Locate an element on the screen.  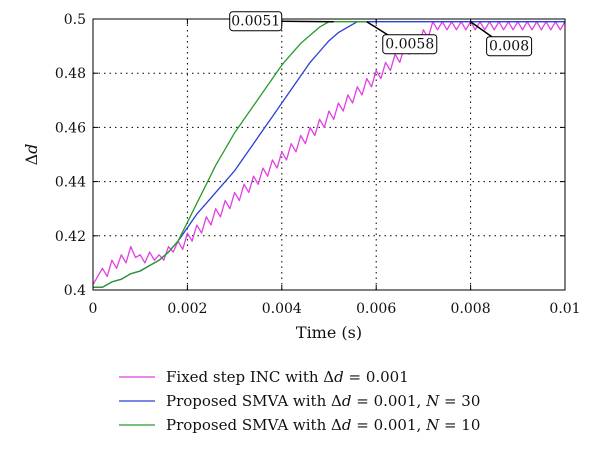
callout-label: 0.008 is located at coordinates (509, 47).